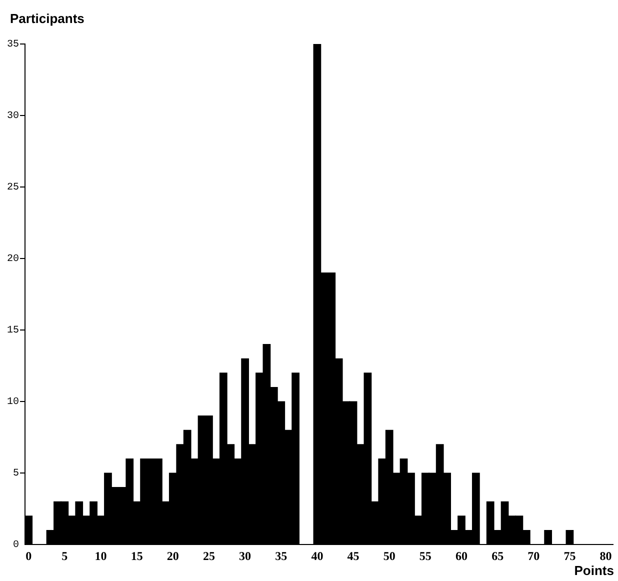  I want to click on y-axis-title: Participants, so click(47, 18).